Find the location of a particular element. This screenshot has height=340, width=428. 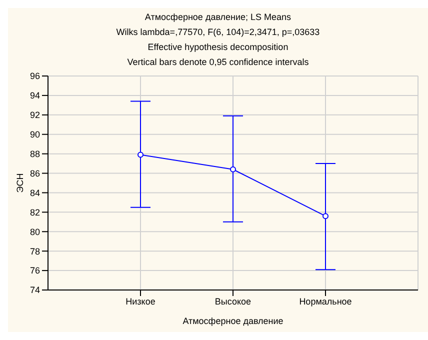

y-axis-title: ЭСН is located at coordinates (20, 183).